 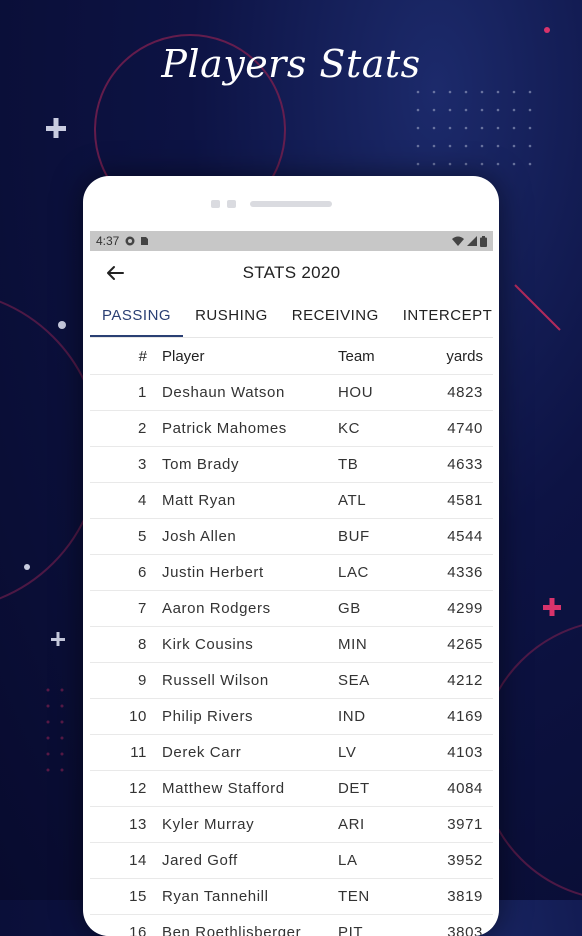 I want to click on rank-cell: 13, so click(x=125, y=825).